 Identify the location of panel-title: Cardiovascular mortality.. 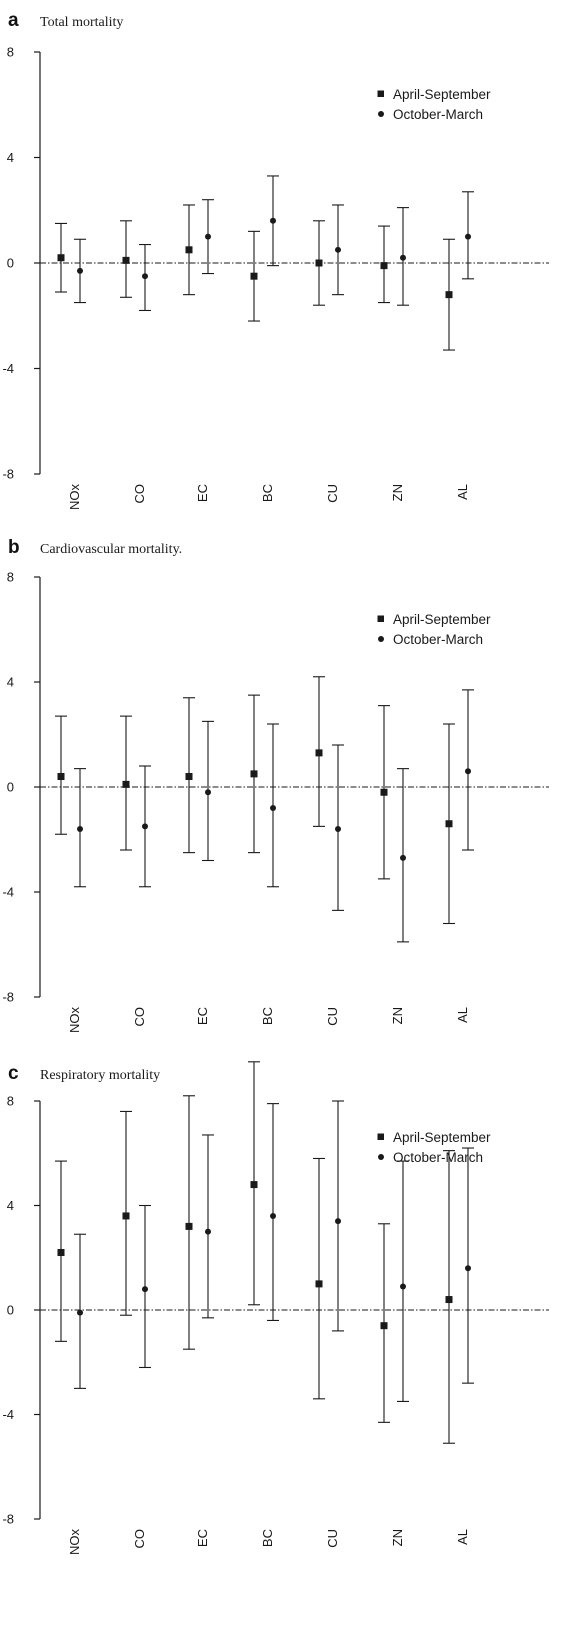
(111, 549).